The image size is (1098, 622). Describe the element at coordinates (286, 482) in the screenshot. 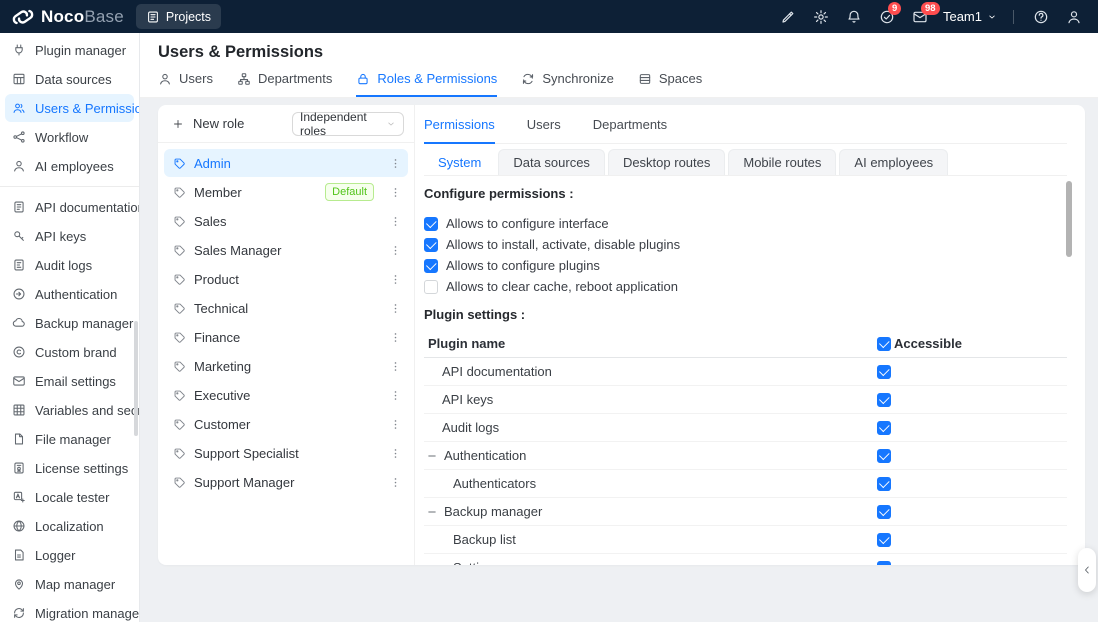

I see `role-item-support-manager: Support Manager` at that location.